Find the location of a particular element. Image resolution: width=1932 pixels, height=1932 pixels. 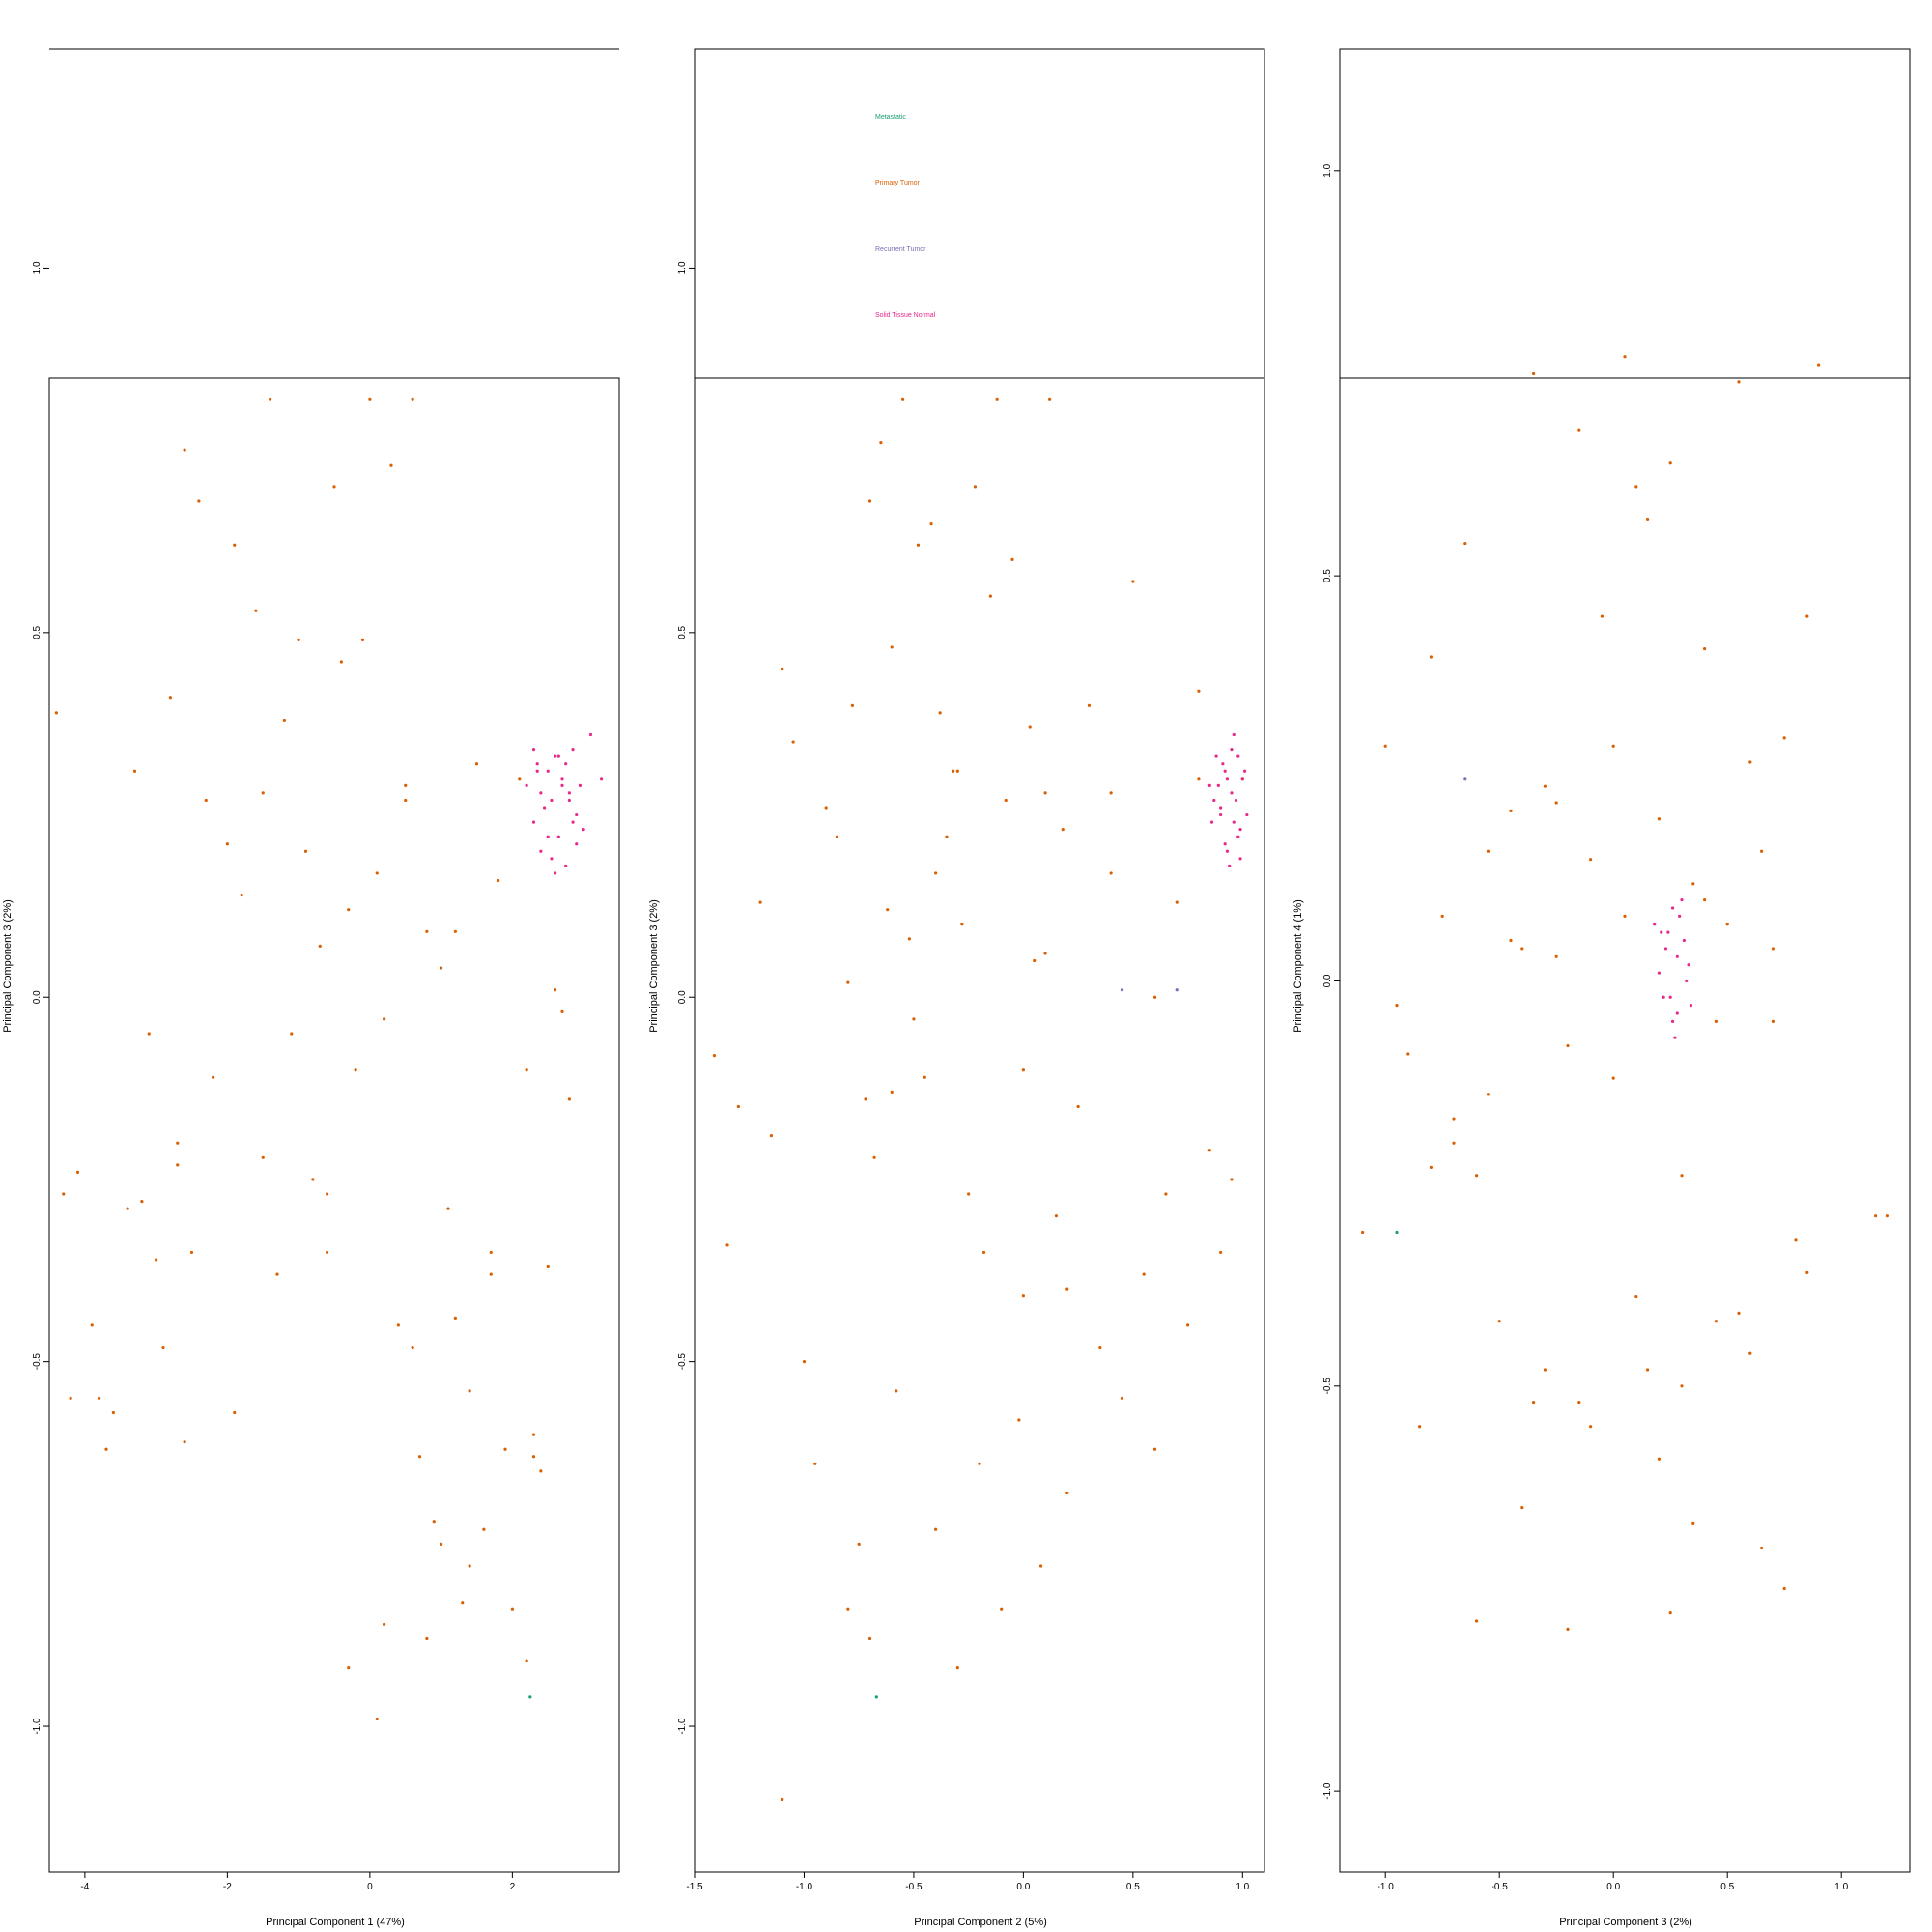

y-tick-label: 0.0 is located at coordinates (682, 997).